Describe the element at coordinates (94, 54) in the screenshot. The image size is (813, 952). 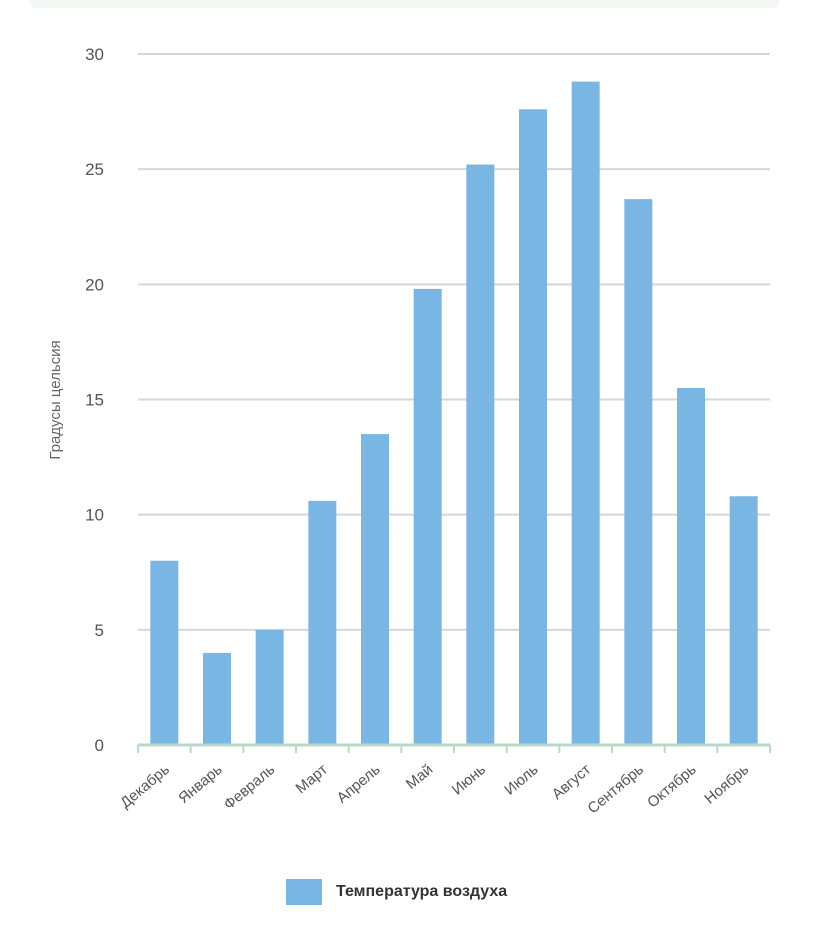
I see `y-tick-label: 30` at that location.